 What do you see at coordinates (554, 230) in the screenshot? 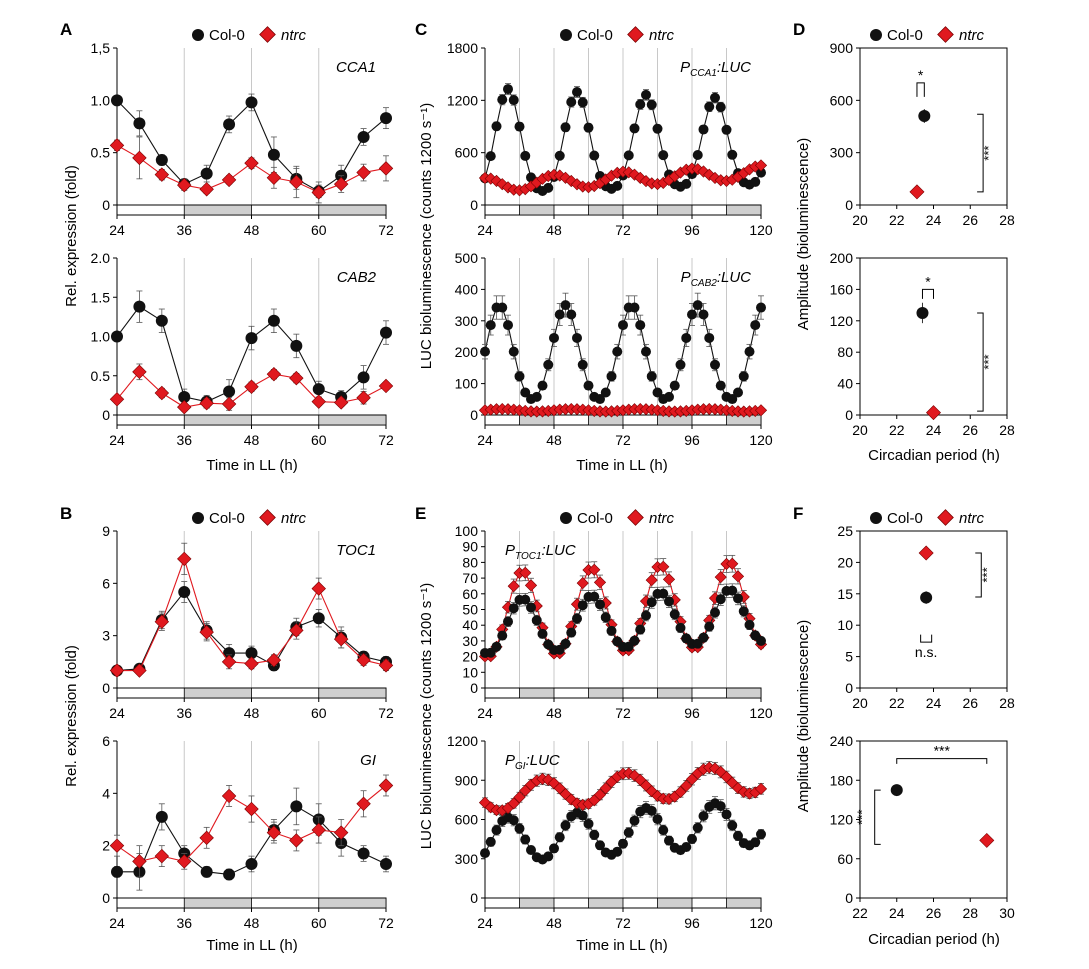
I see `chart-c1-xtick-label: 48` at bounding box center [554, 230].